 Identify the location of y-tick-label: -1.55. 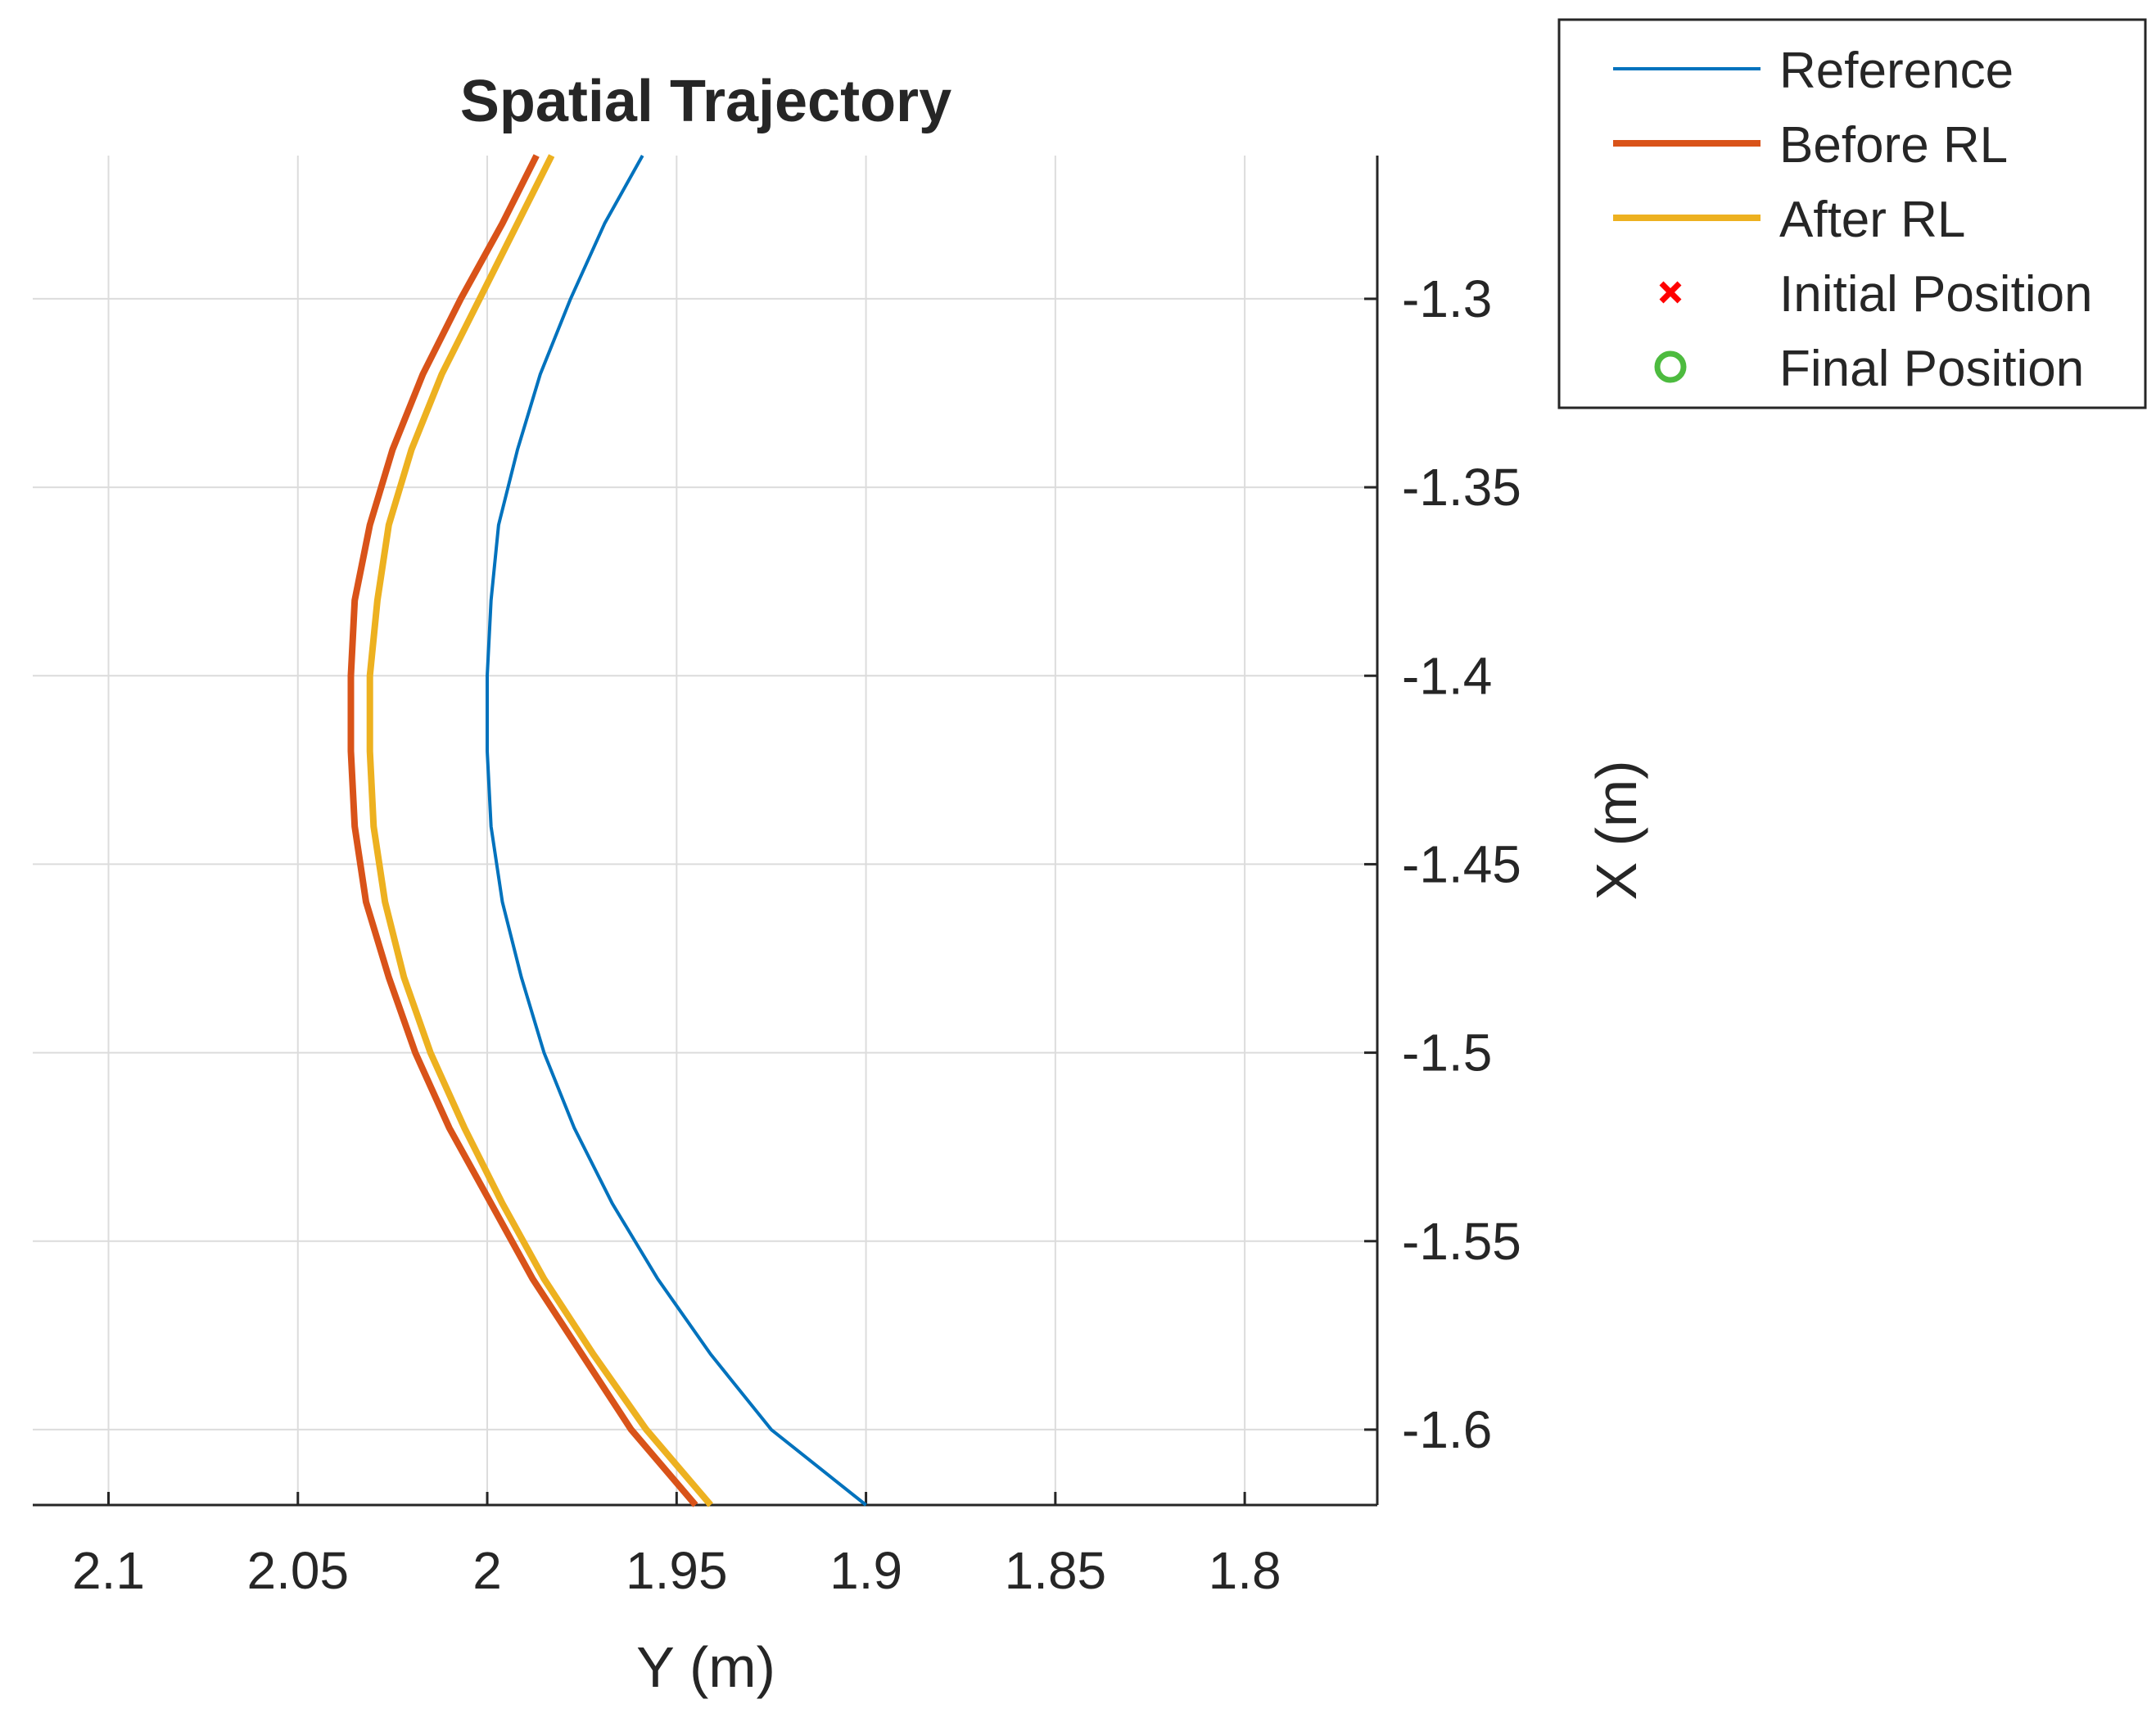
(1461, 1241).